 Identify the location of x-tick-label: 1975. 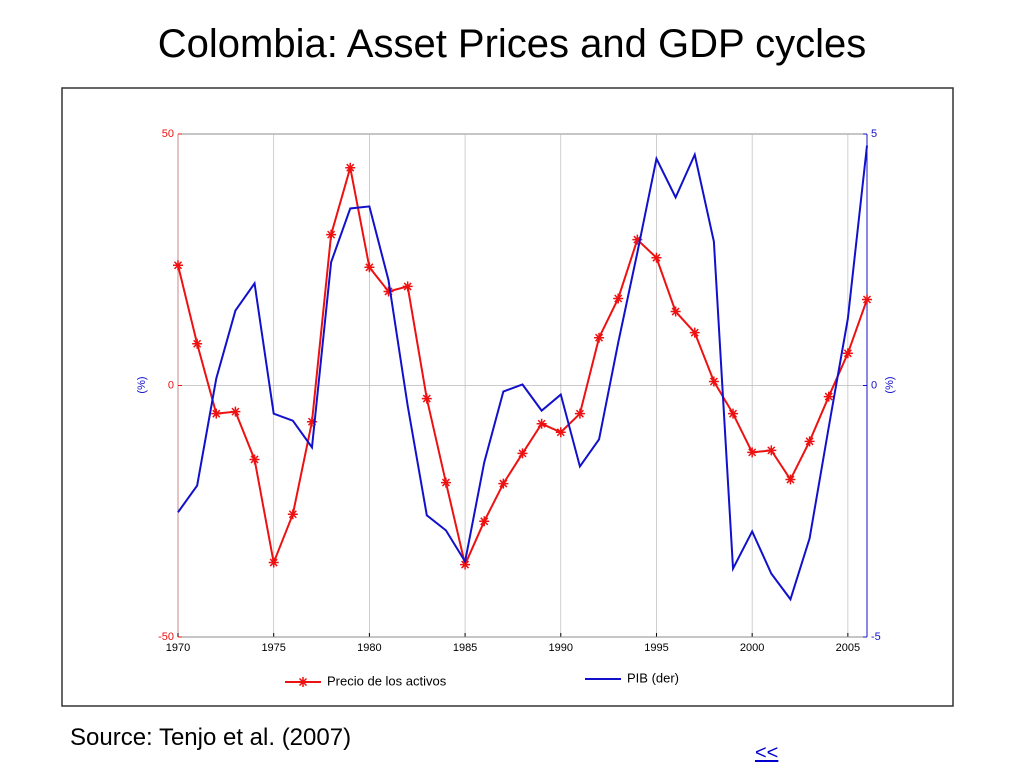
(273, 648).